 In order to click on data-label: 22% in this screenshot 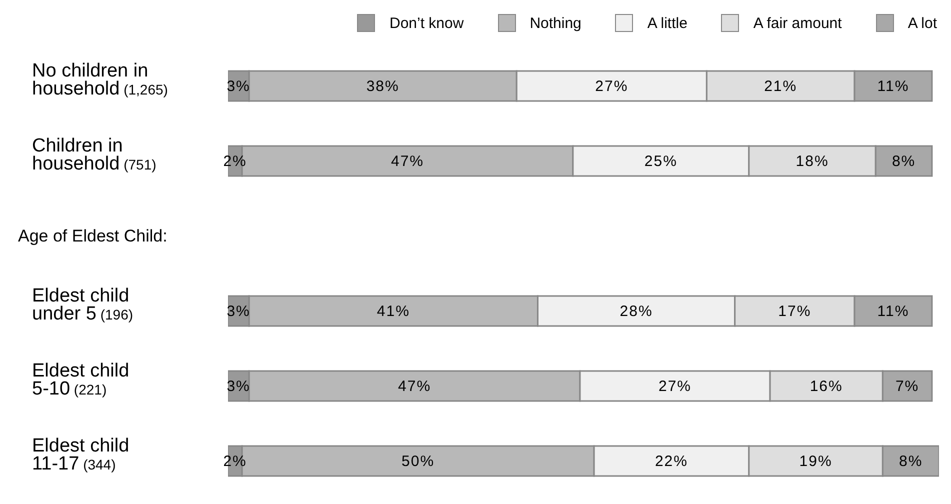, I will do `click(671, 461)`.